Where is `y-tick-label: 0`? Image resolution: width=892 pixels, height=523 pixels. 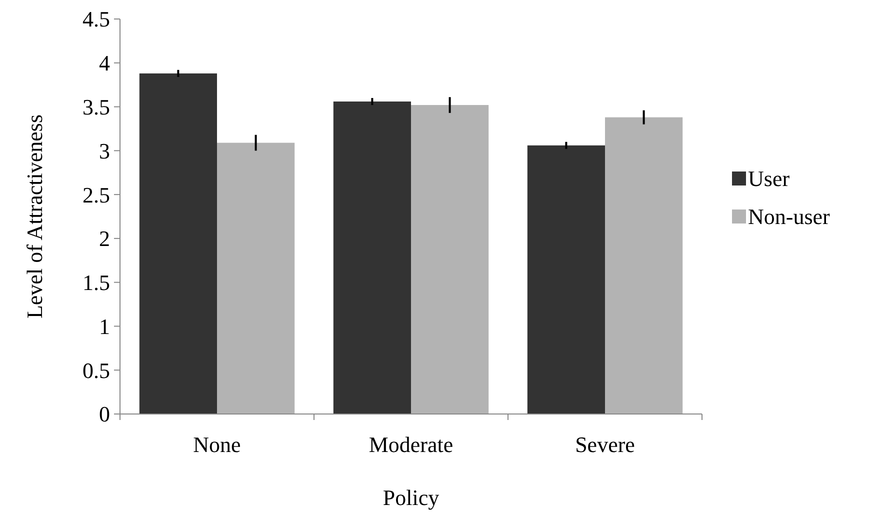
y-tick-label: 0 is located at coordinates (104, 414).